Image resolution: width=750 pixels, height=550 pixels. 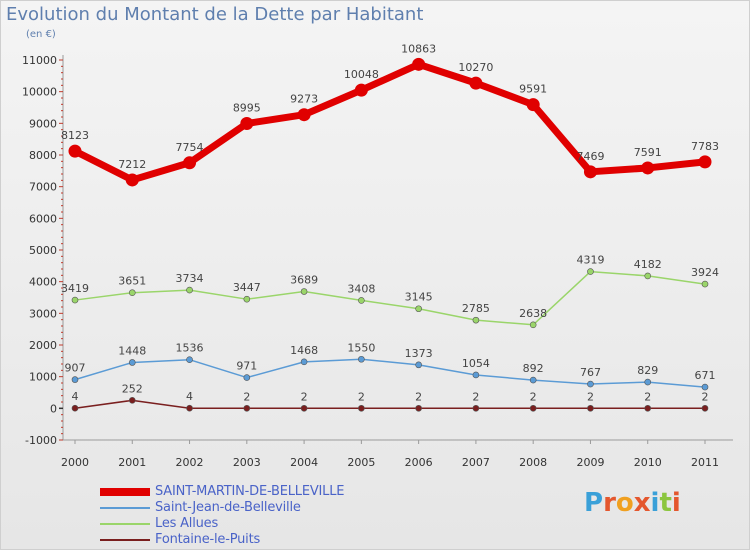 What do you see at coordinates (590, 260) in the screenshot?
I see `data-label-2: 4319` at bounding box center [590, 260].